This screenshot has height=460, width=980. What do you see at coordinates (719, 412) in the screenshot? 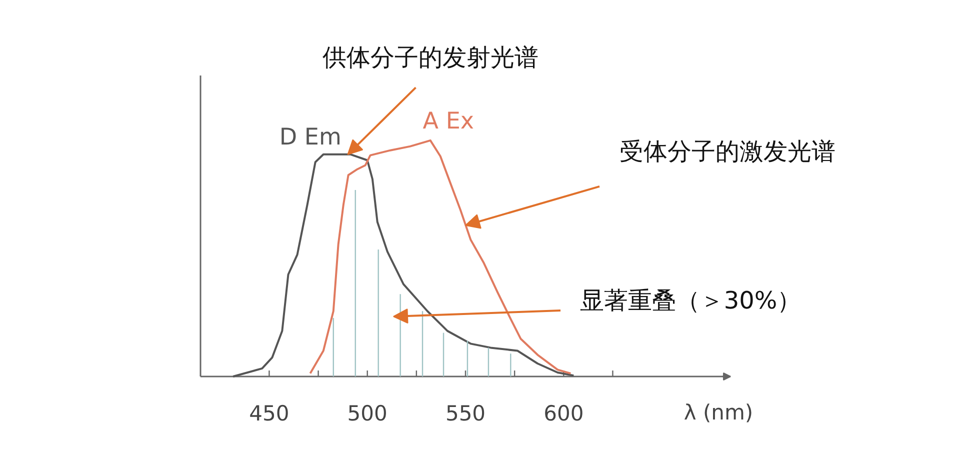
I see `x-axis-title: λ (nm)` at bounding box center [719, 412].